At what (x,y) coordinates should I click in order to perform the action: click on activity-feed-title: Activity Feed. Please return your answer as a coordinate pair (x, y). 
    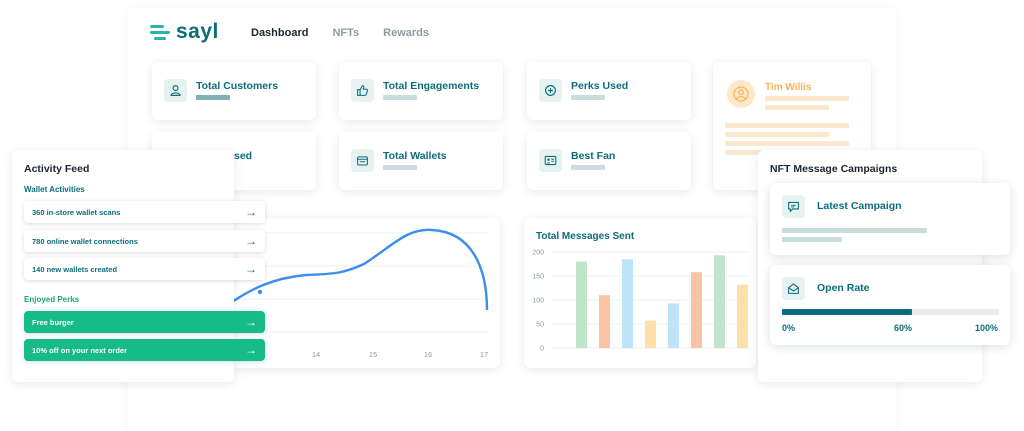
    Looking at the image, I should click on (57, 169).